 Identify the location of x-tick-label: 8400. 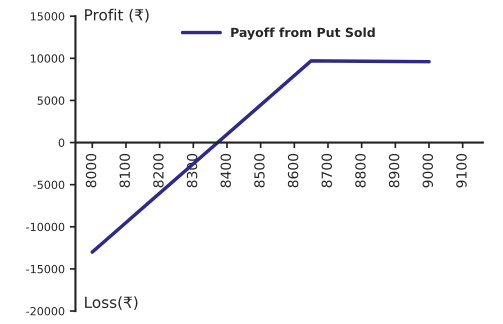
(226, 171).